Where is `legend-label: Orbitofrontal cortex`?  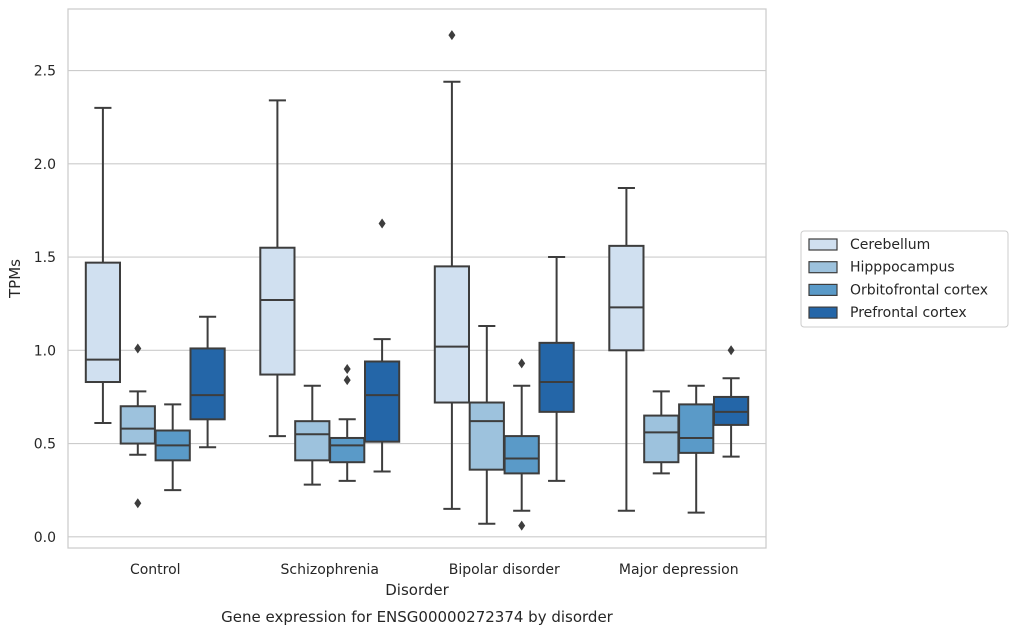 legend-label: Orbitofrontal cortex is located at coordinates (919, 290).